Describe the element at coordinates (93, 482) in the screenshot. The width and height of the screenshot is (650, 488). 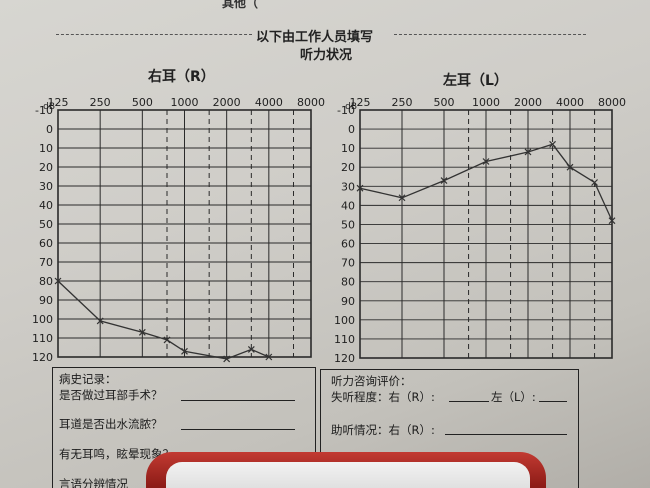
I see `speech-discrimination-question: 言语分辨情况` at that location.